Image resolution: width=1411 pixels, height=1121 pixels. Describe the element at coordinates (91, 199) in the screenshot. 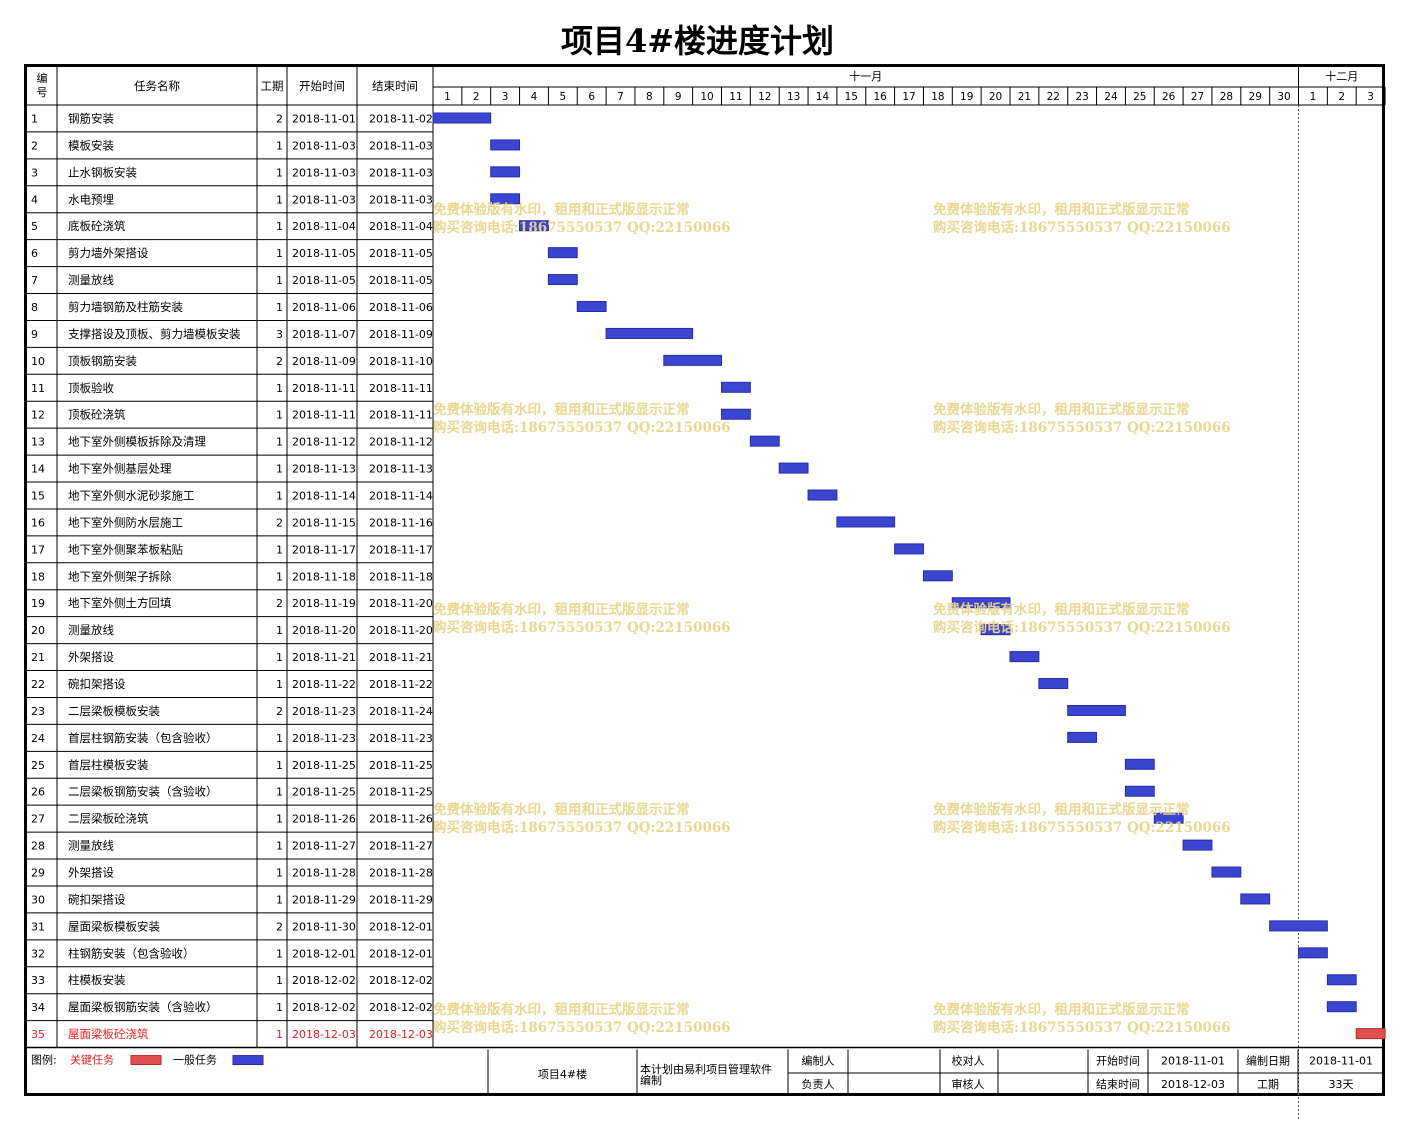

I see `task-name: 水电预埋` at that location.